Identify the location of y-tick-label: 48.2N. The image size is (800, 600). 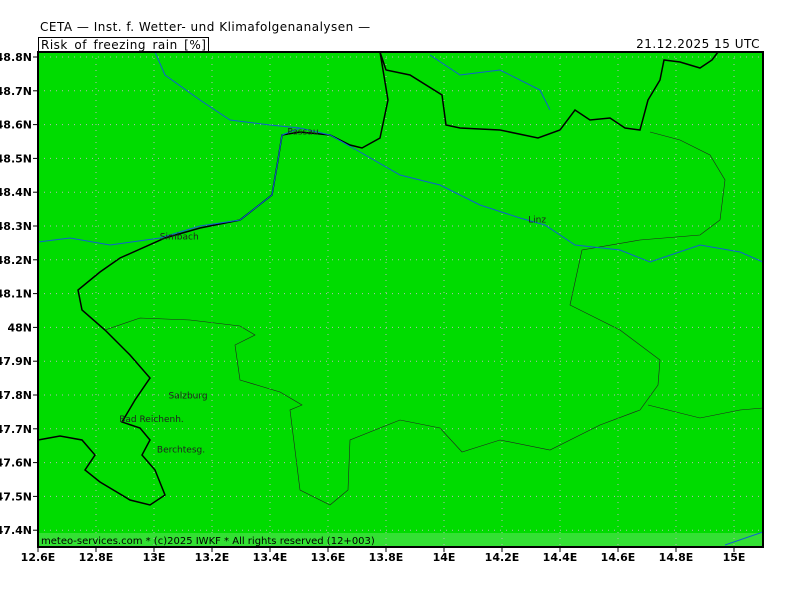
(16, 260).